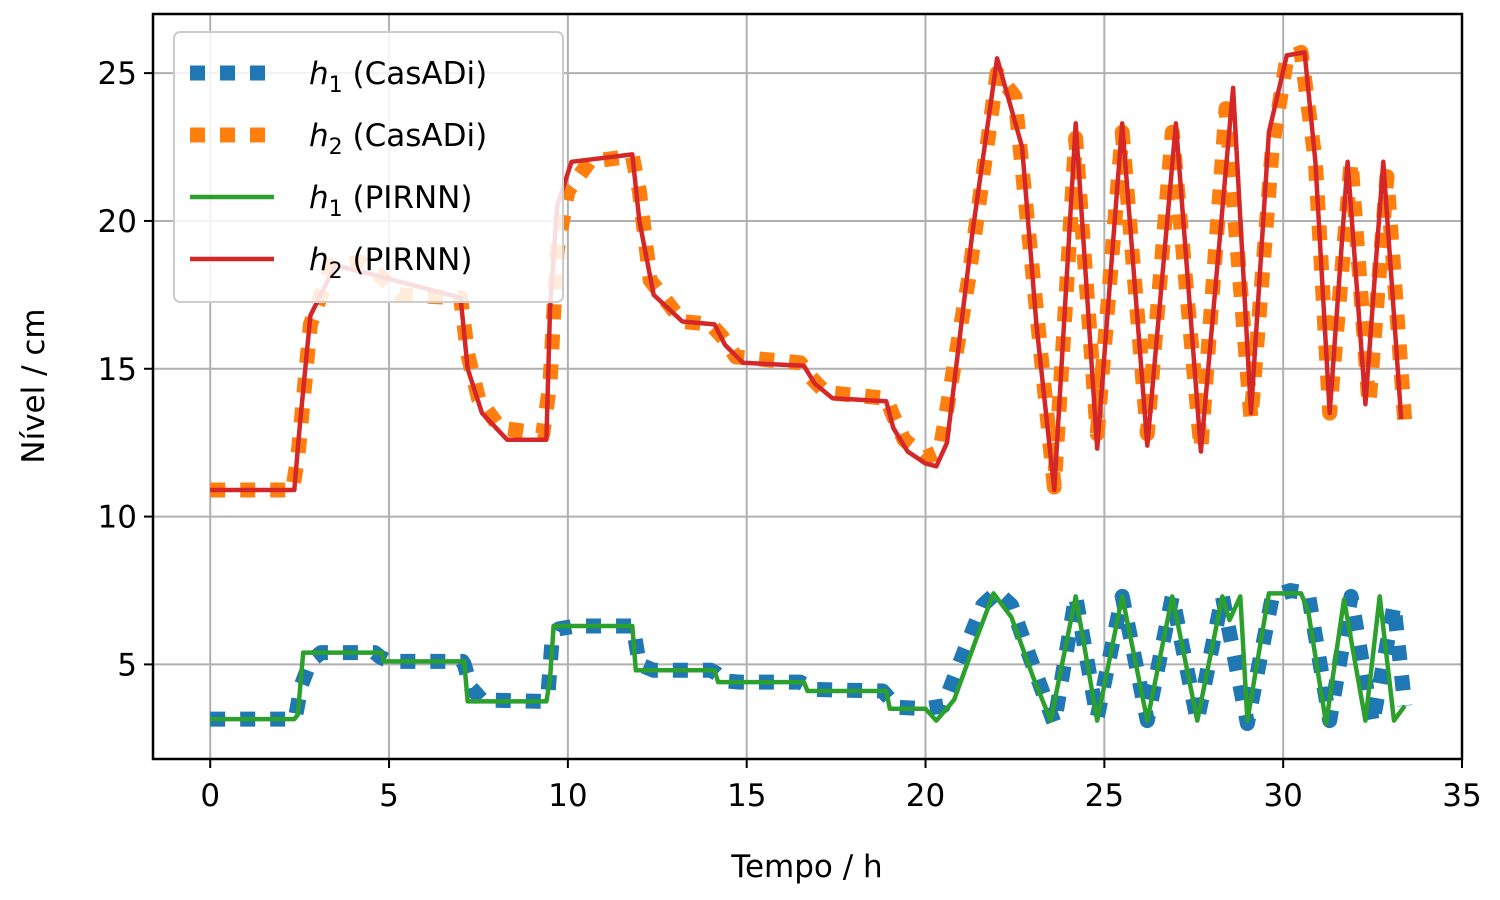 This screenshot has width=1500, height=900. What do you see at coordinates (1461, 796) in the screenshot?
I see `x-tick-label: 35` at bounding box center [1461, 796].